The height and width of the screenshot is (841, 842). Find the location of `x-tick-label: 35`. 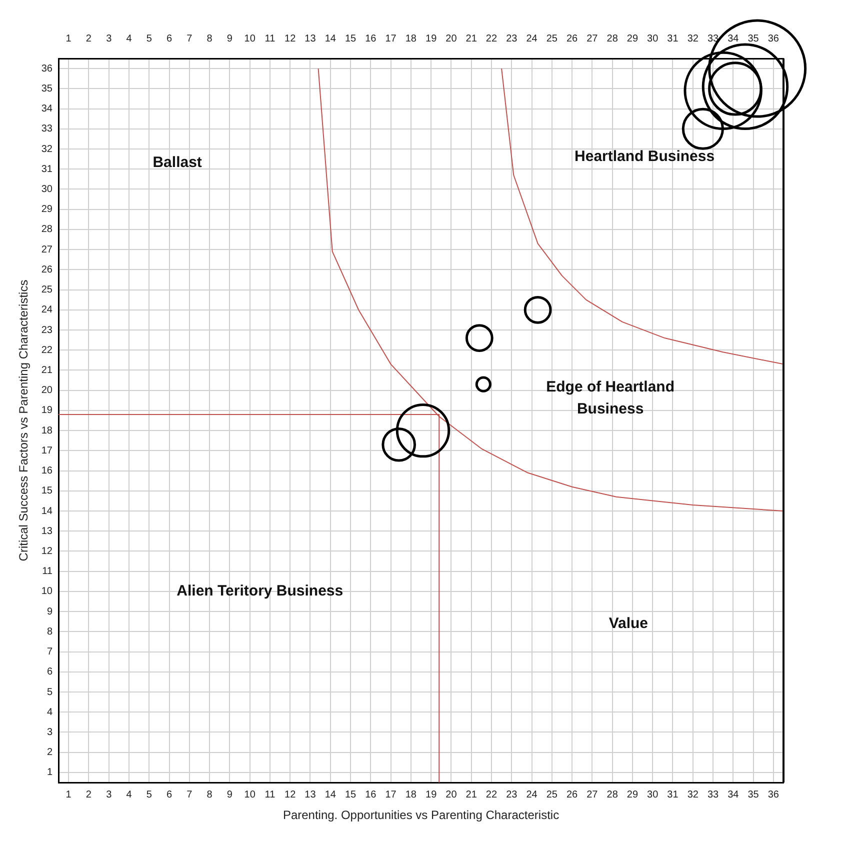

x-tick-label: 35 is located at coordinates (754, 794).